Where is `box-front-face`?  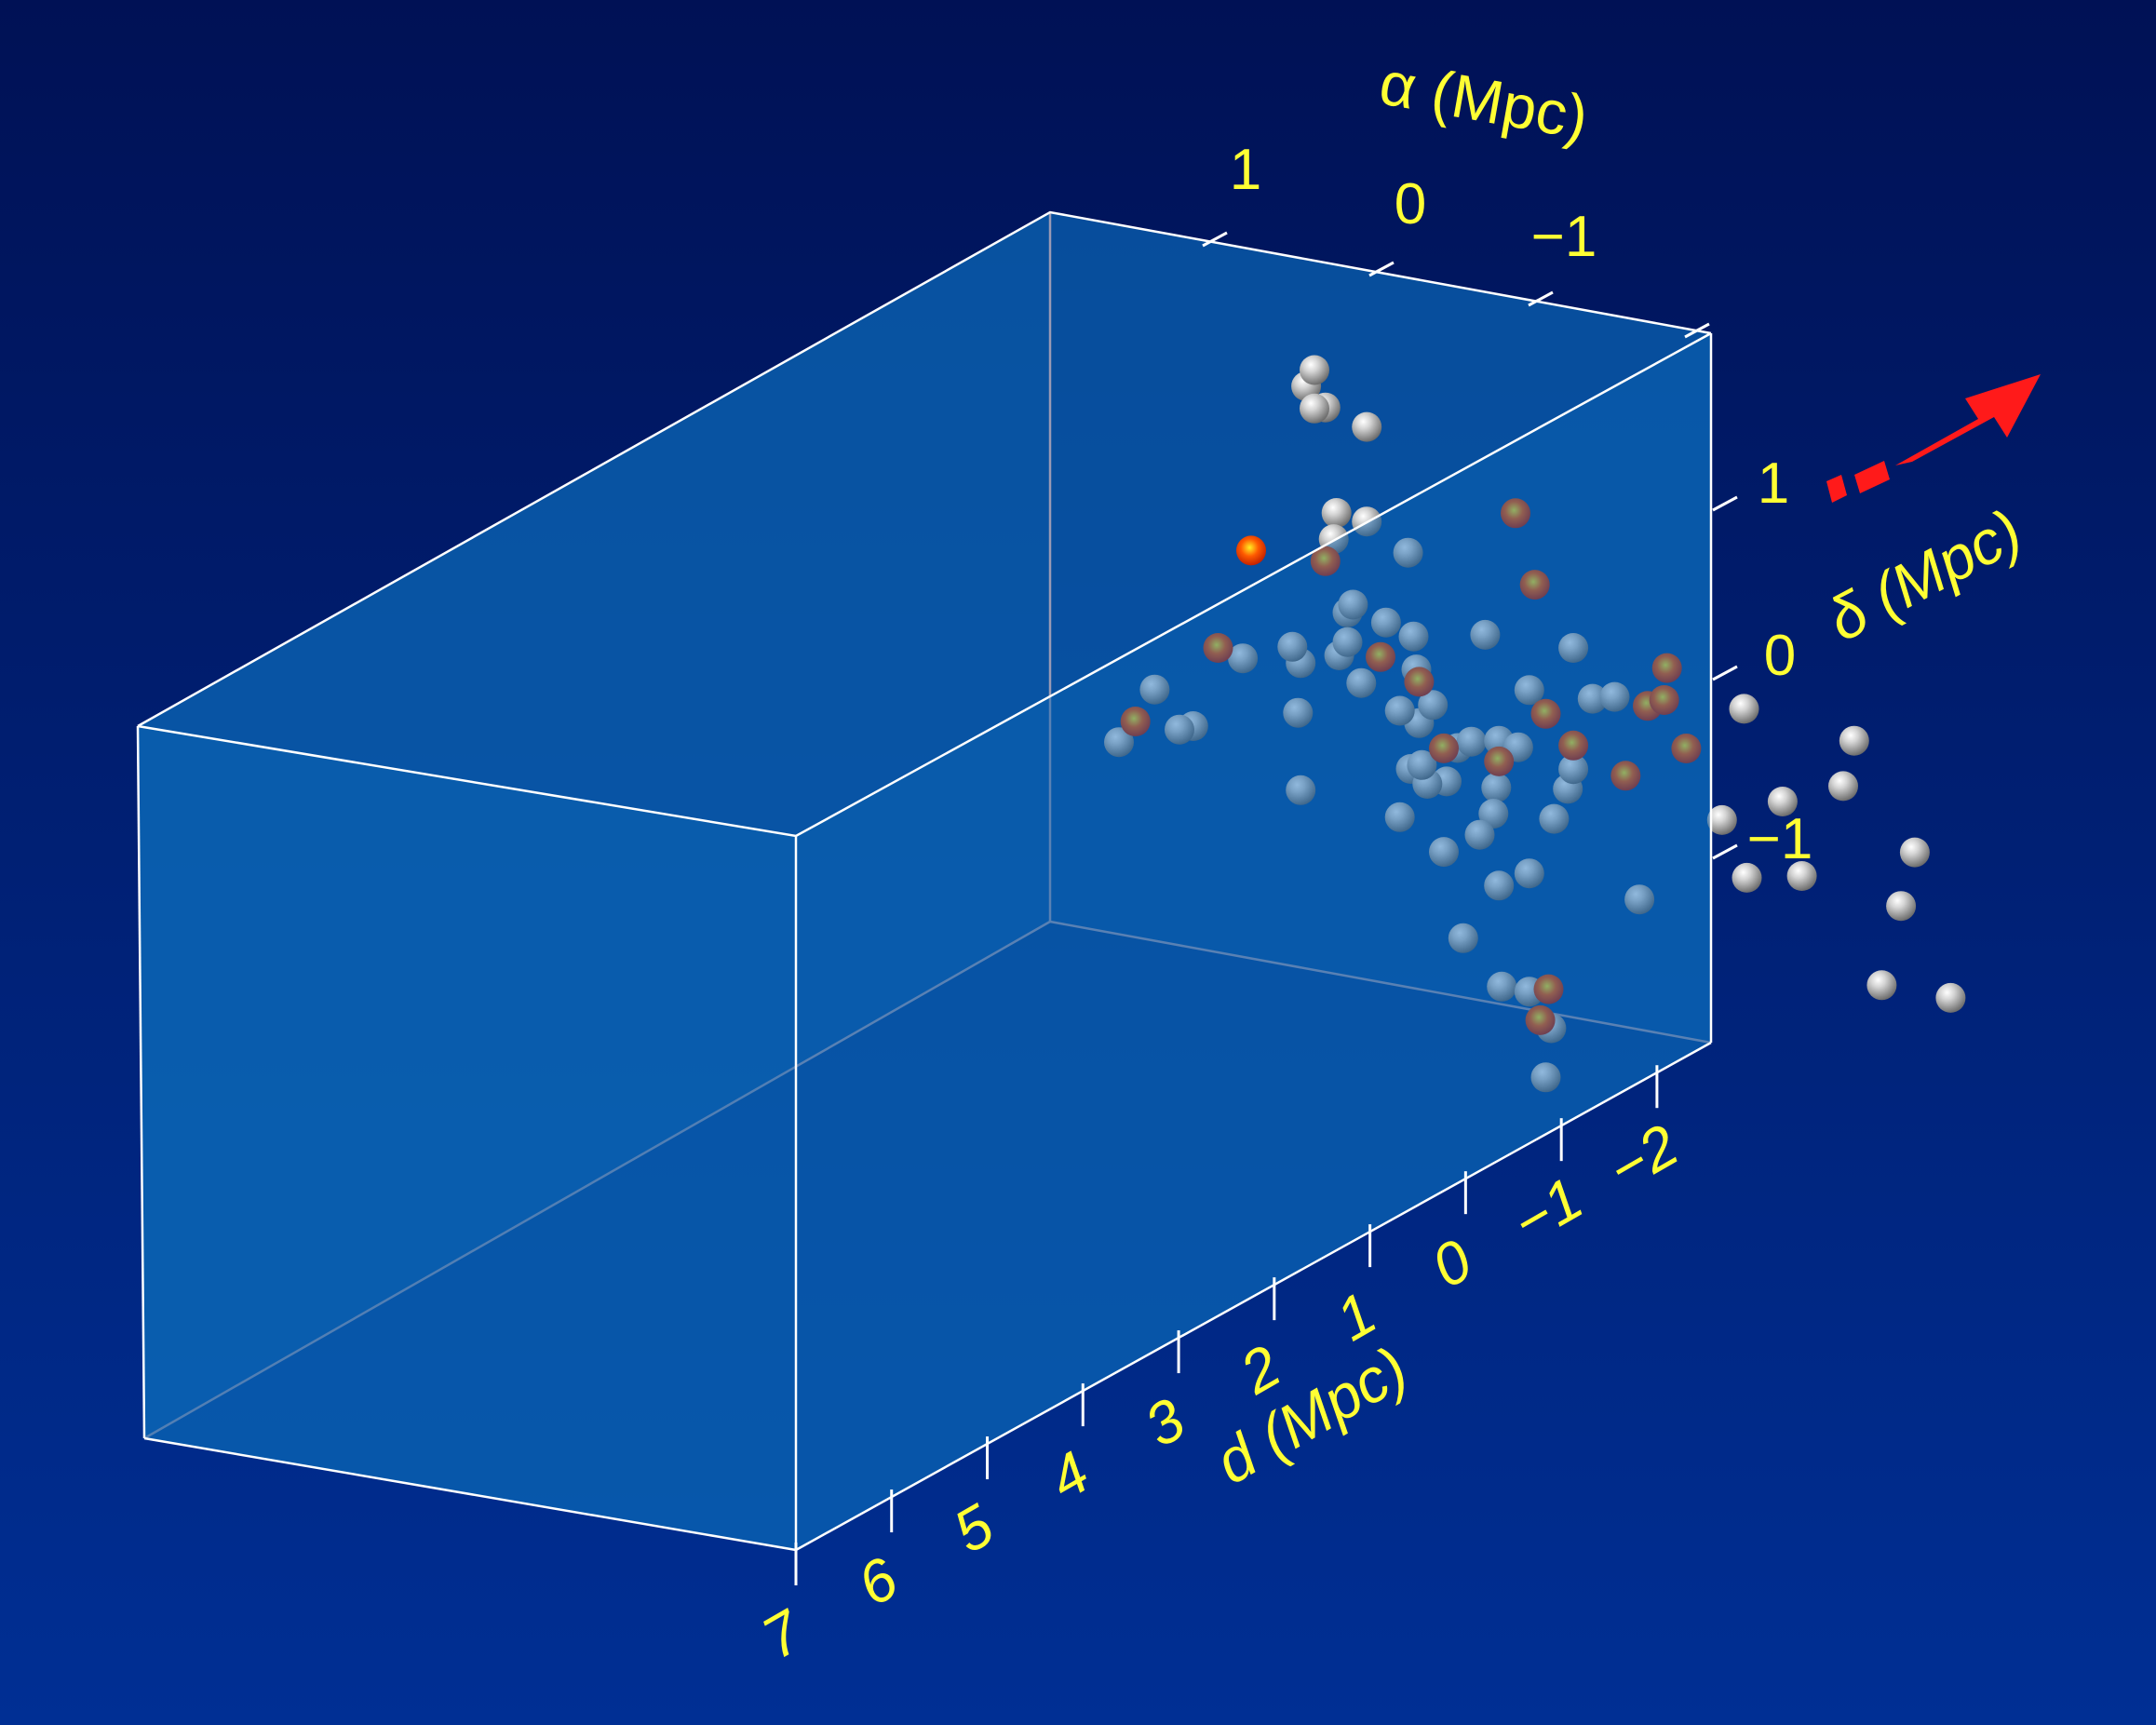
box-front-face is located at coordinates (467, 1138).